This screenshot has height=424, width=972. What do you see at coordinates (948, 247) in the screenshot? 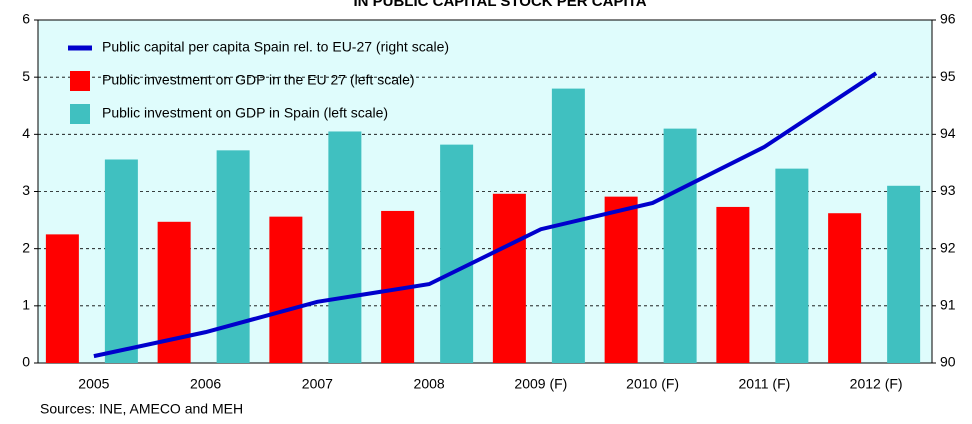
I see `y2-tick-label: 92` at bounding box center [948, 247].